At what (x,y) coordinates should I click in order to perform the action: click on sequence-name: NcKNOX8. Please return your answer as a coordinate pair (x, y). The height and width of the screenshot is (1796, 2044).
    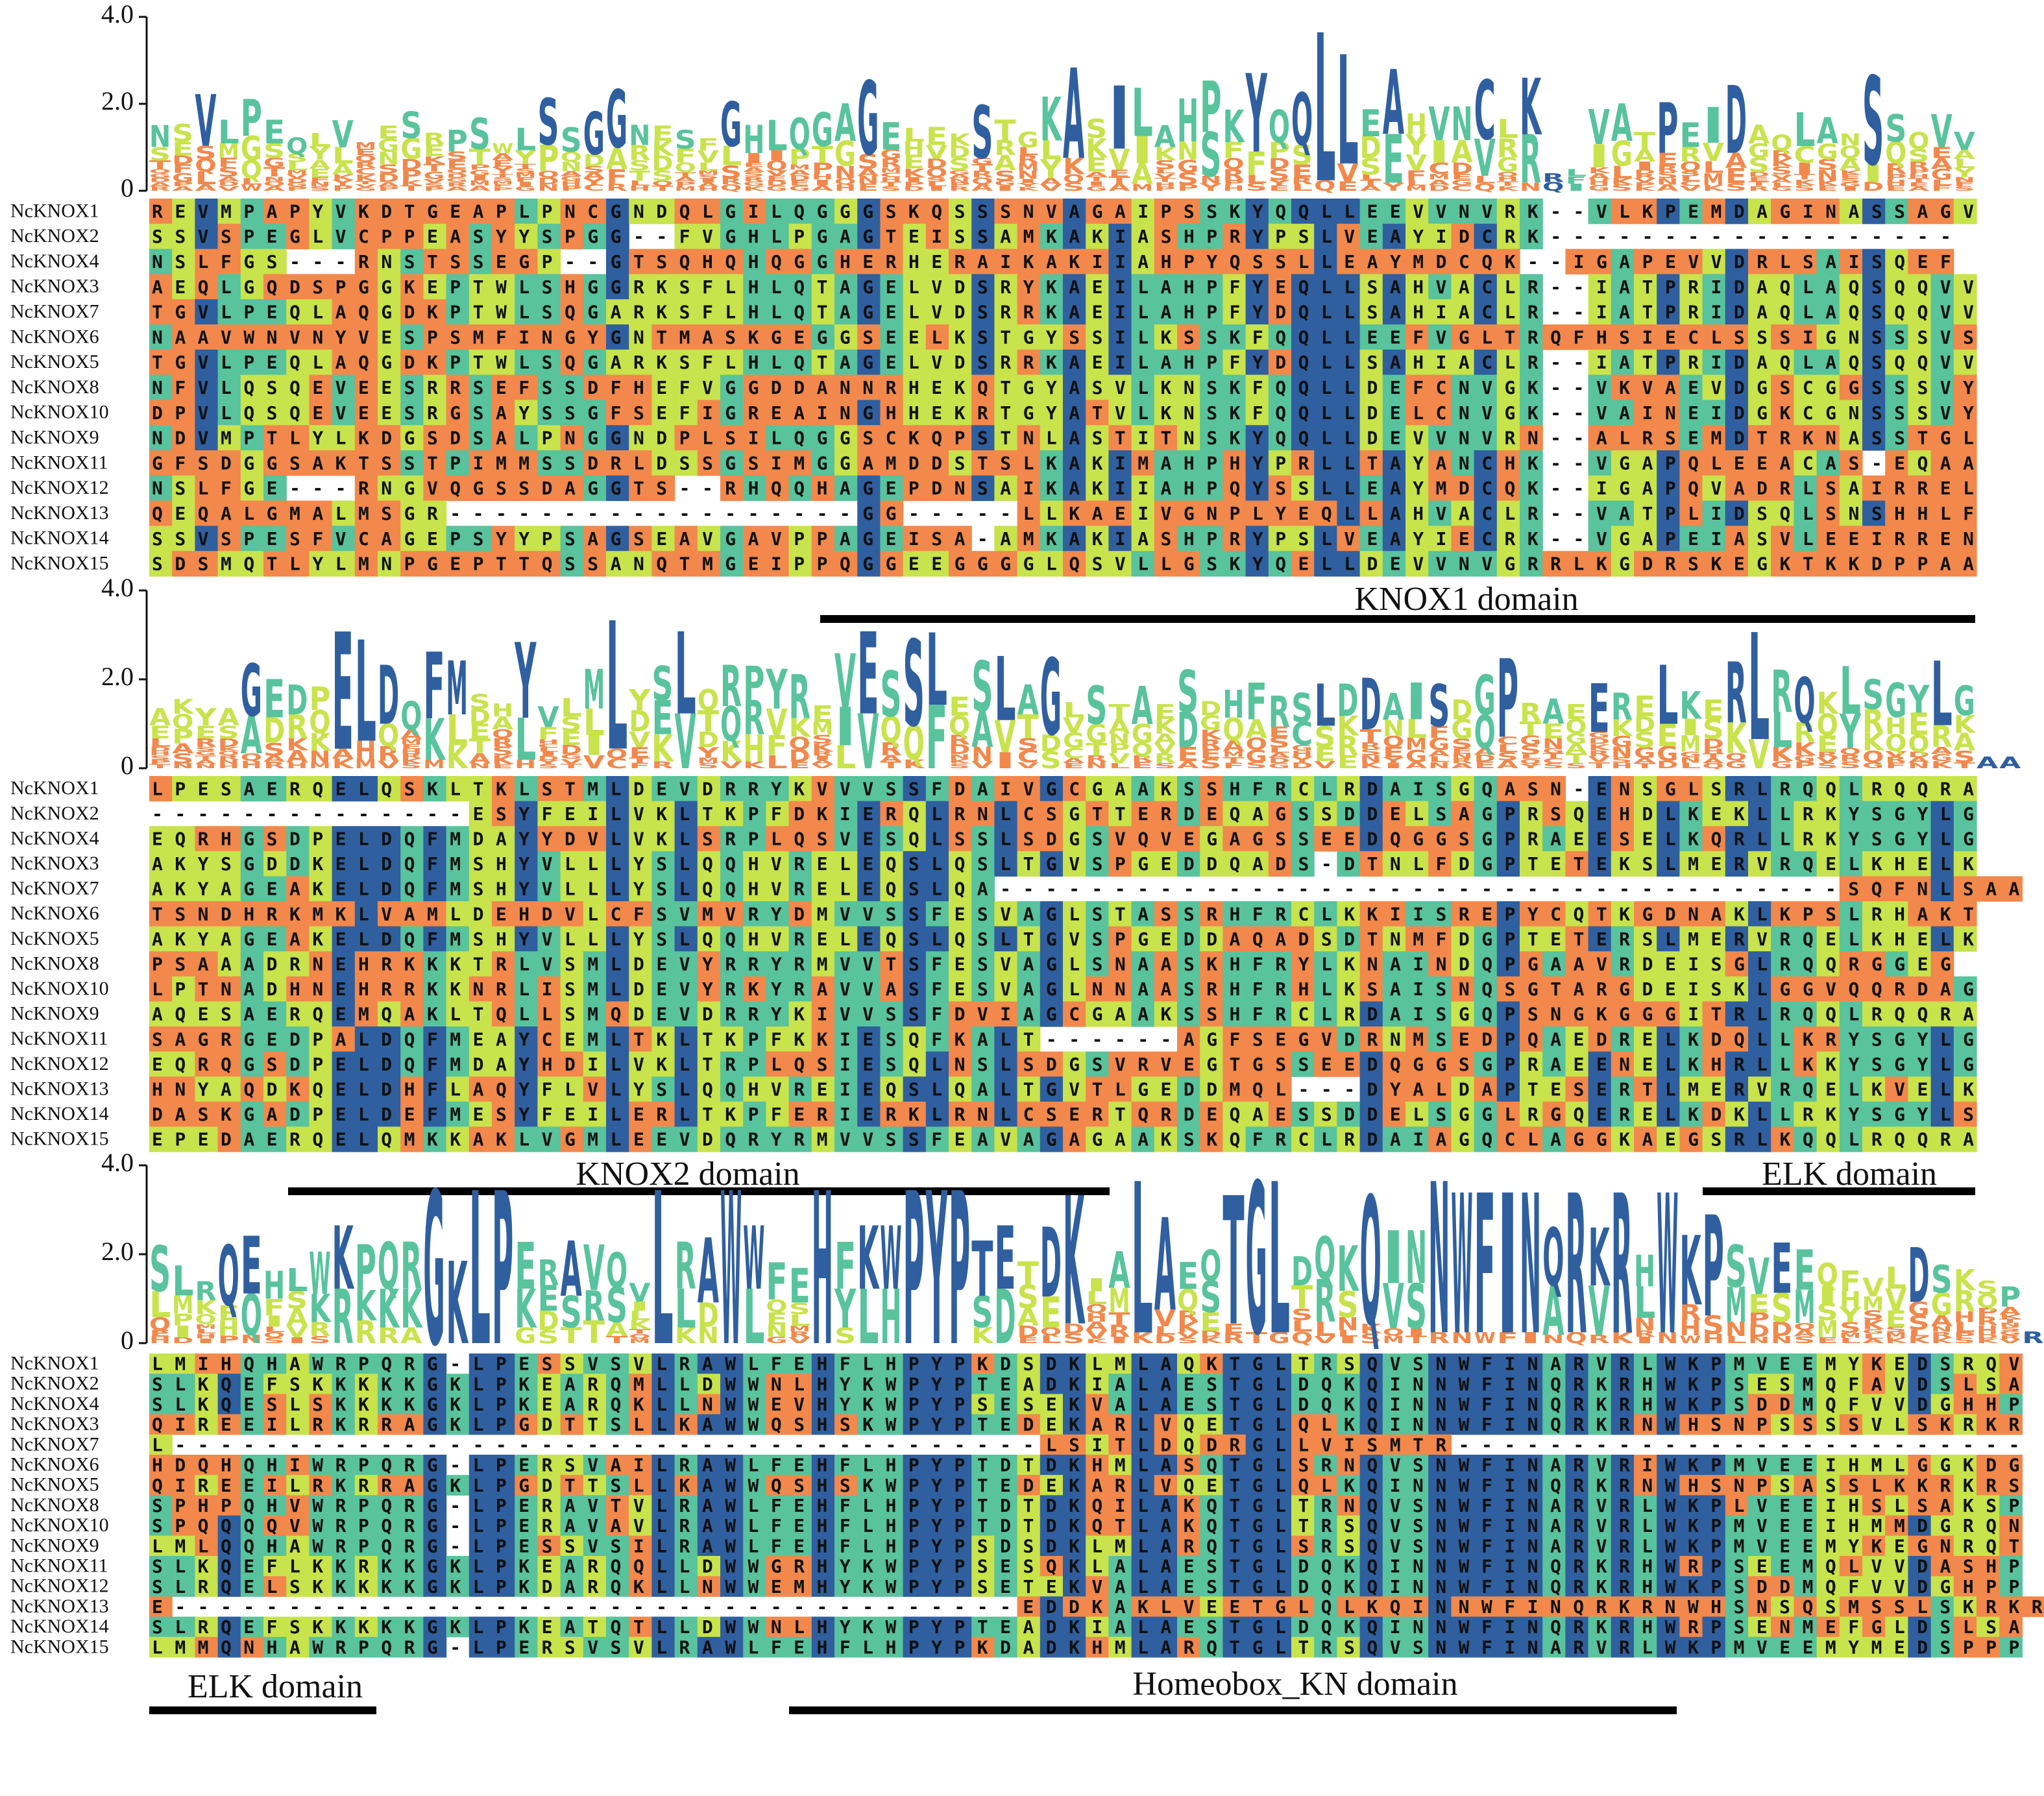
    Looking at the image, I should click on (54, 1505).